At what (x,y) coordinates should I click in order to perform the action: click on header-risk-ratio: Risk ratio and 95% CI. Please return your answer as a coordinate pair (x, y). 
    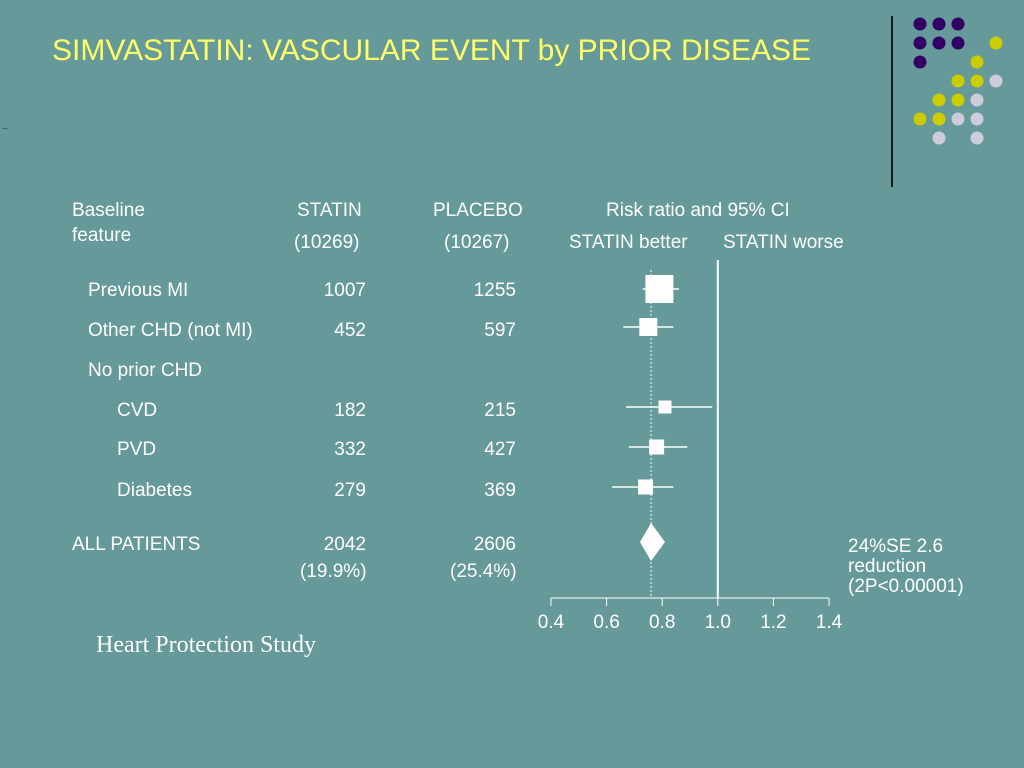
    Looking at the image, I should click on (698, 210).